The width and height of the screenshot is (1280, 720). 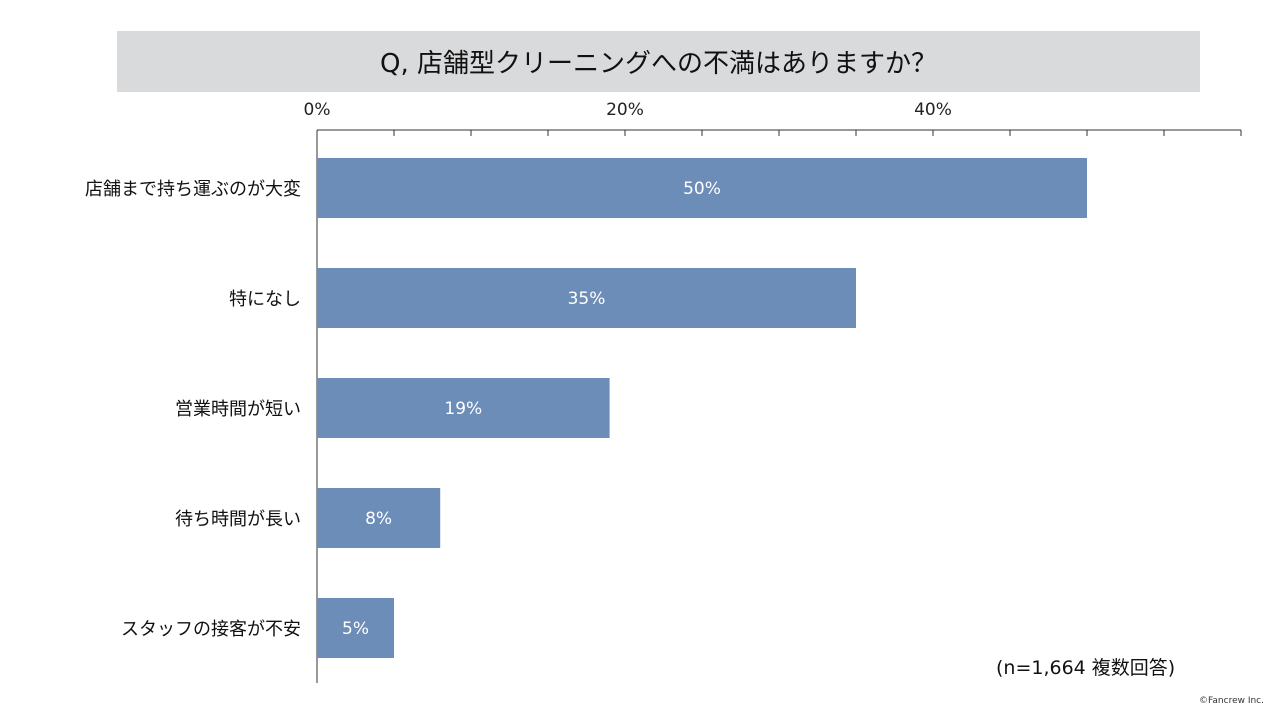 What do you see at coordinates (317, 110) in the screenshot?
I see `x-tick-label: 0%` at bounding box center [317, 110].